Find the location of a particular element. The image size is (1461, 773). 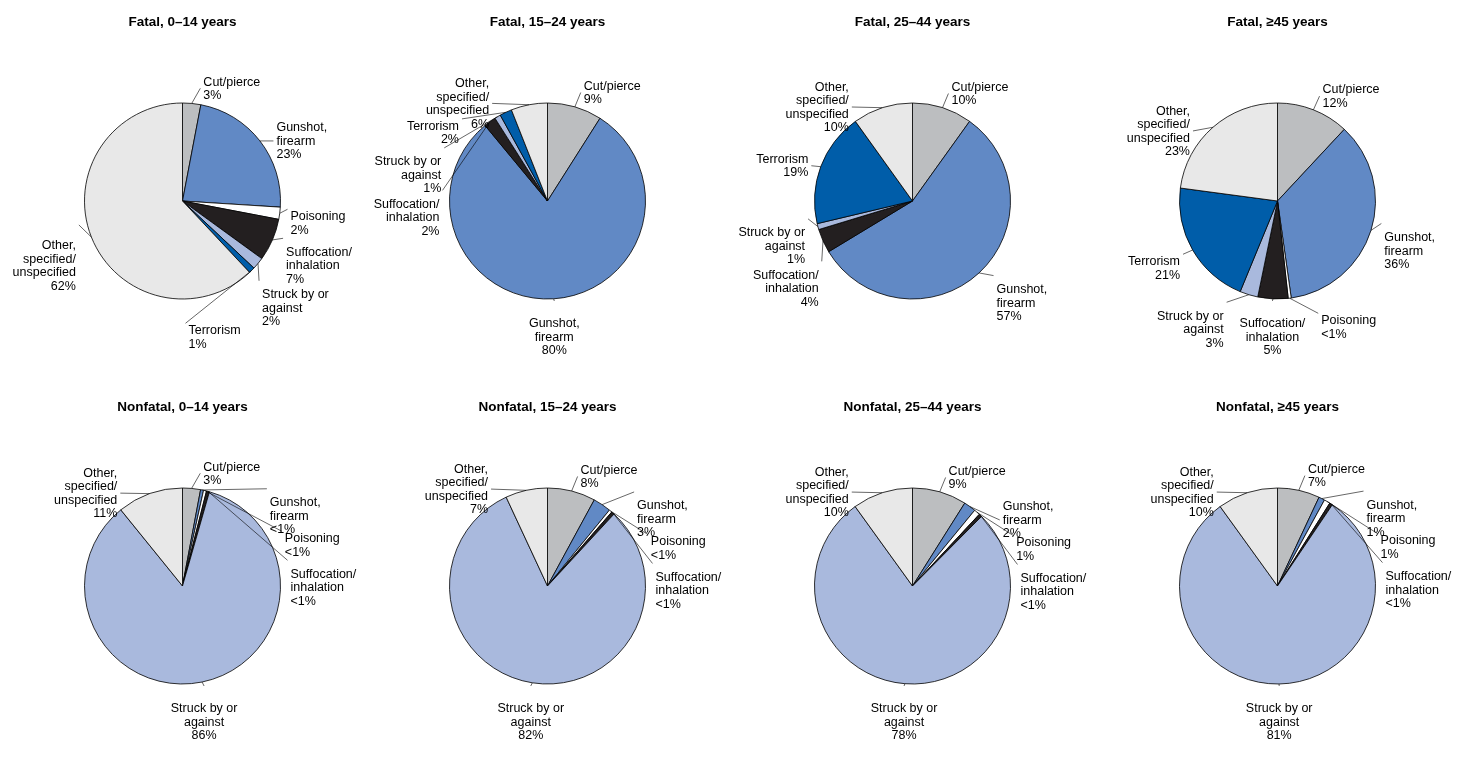

data-label: 8% is located at coordinates (589, 483).